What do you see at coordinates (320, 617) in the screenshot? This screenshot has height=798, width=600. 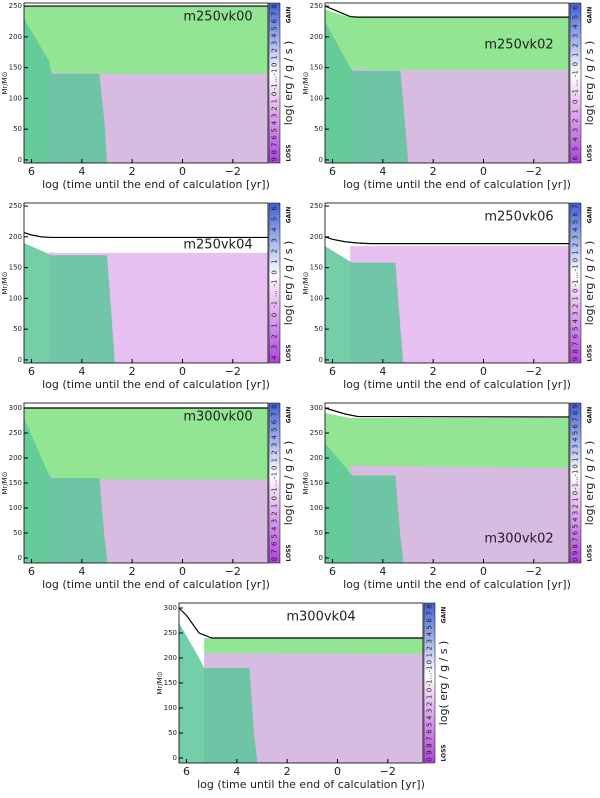 I see `panel-label: m300vk04` at bounding box center [320, 617].